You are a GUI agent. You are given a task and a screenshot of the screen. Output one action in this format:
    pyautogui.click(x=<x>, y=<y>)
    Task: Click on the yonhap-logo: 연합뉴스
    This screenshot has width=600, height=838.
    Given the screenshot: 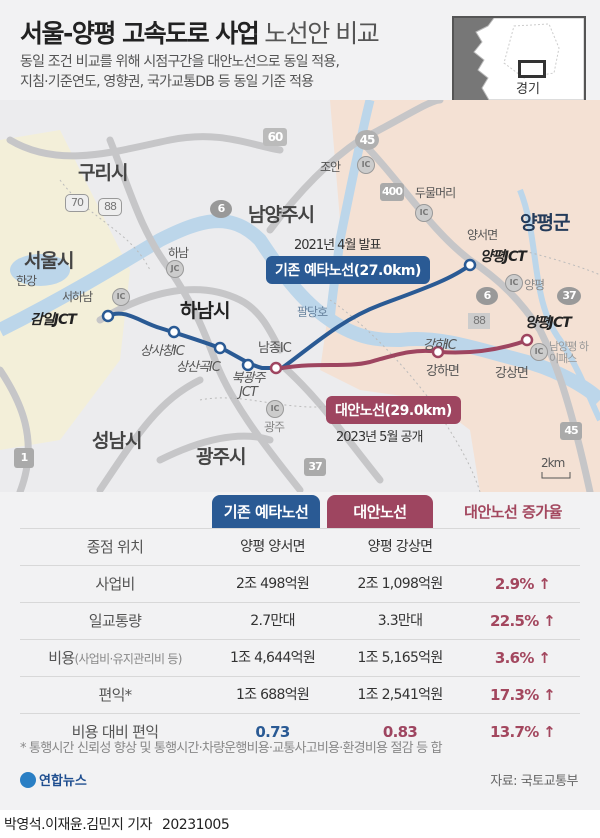 What is the action you would take?
    pyautogui.click(x=53, y=779)
    